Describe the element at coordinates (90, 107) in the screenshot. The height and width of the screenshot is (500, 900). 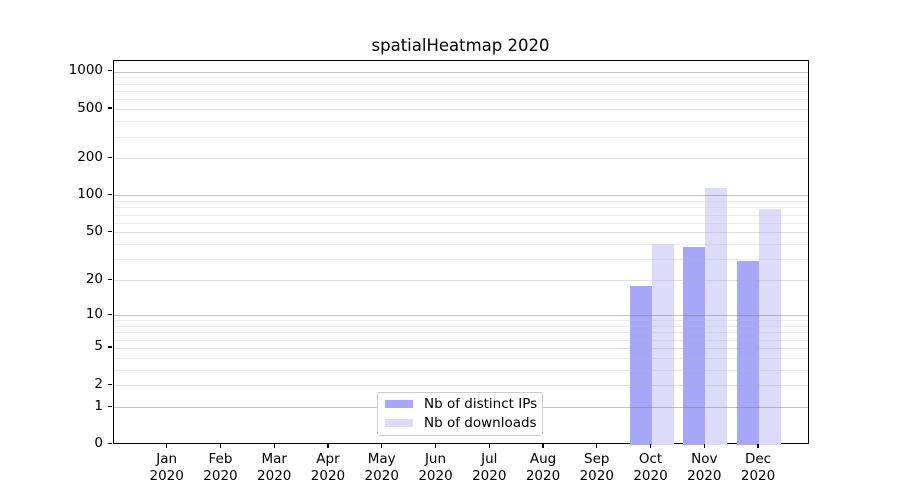
I see `y-tick-label: 500` at that location.